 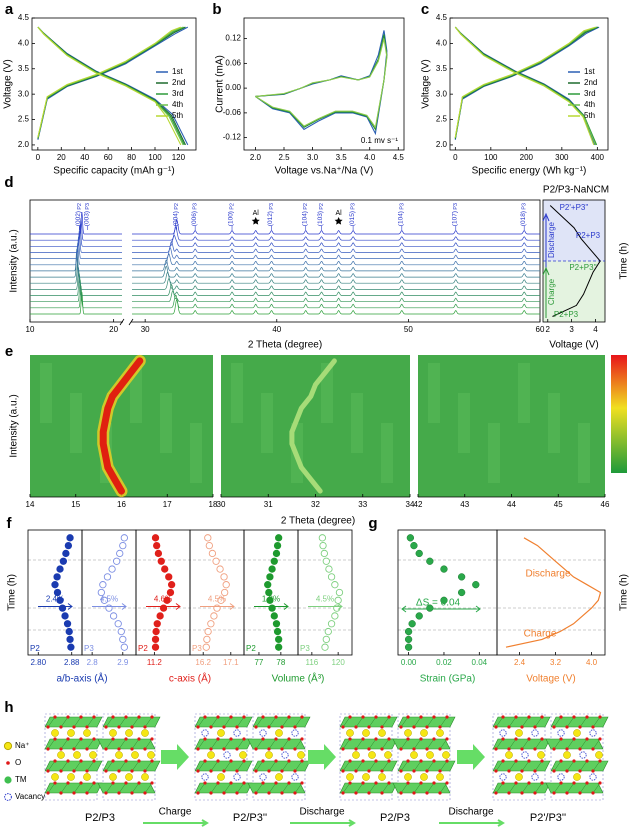 I want to click on phase-label: Charge, so click(x=540, y=634).